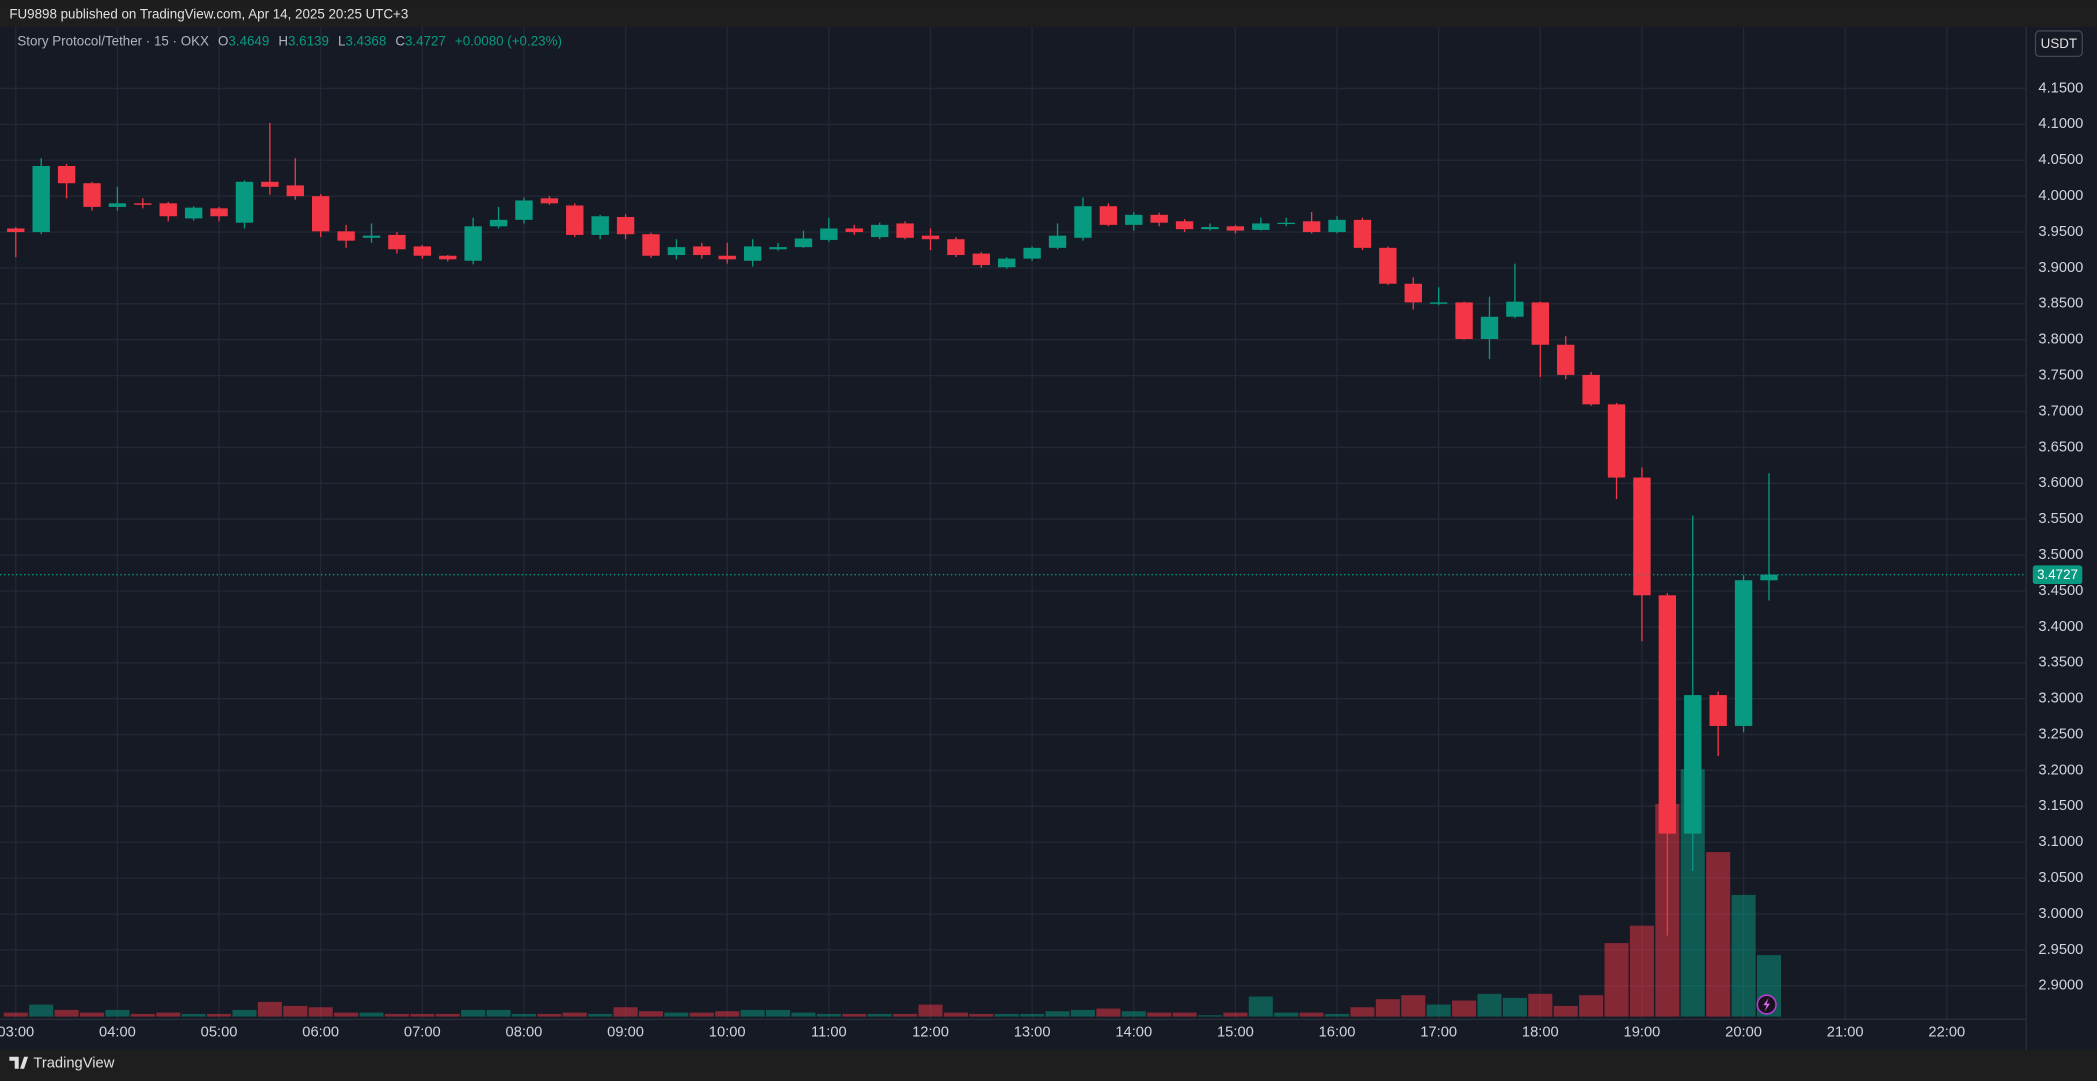  Describe the element at coordinates (2060, 411) in the screenshot. I see `y-tick-label: 3.7000` at that location.